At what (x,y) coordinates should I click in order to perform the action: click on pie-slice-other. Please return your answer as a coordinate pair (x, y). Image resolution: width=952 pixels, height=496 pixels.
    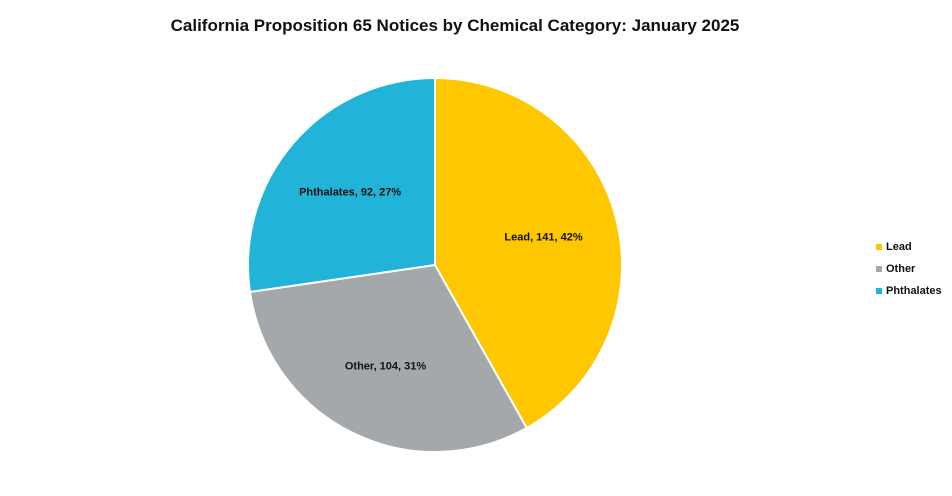
    Looking at the image, I should click on (388, 358).